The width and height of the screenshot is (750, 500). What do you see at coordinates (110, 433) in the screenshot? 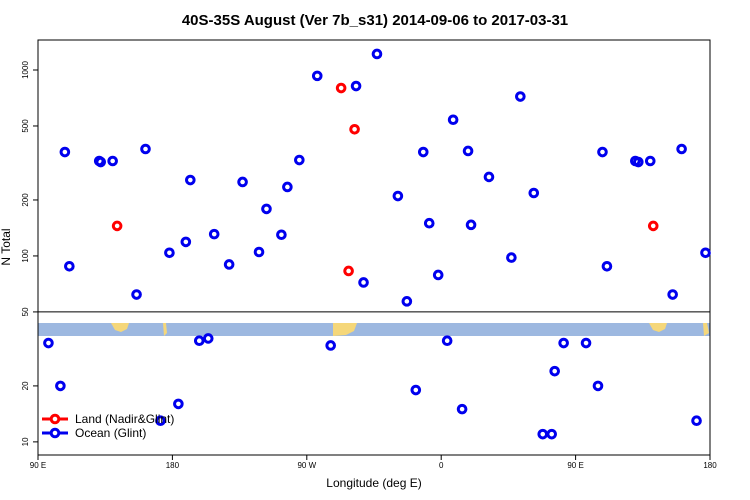
I see `legend-label: Ocean (Glint)` at bounding box center [110, 433].